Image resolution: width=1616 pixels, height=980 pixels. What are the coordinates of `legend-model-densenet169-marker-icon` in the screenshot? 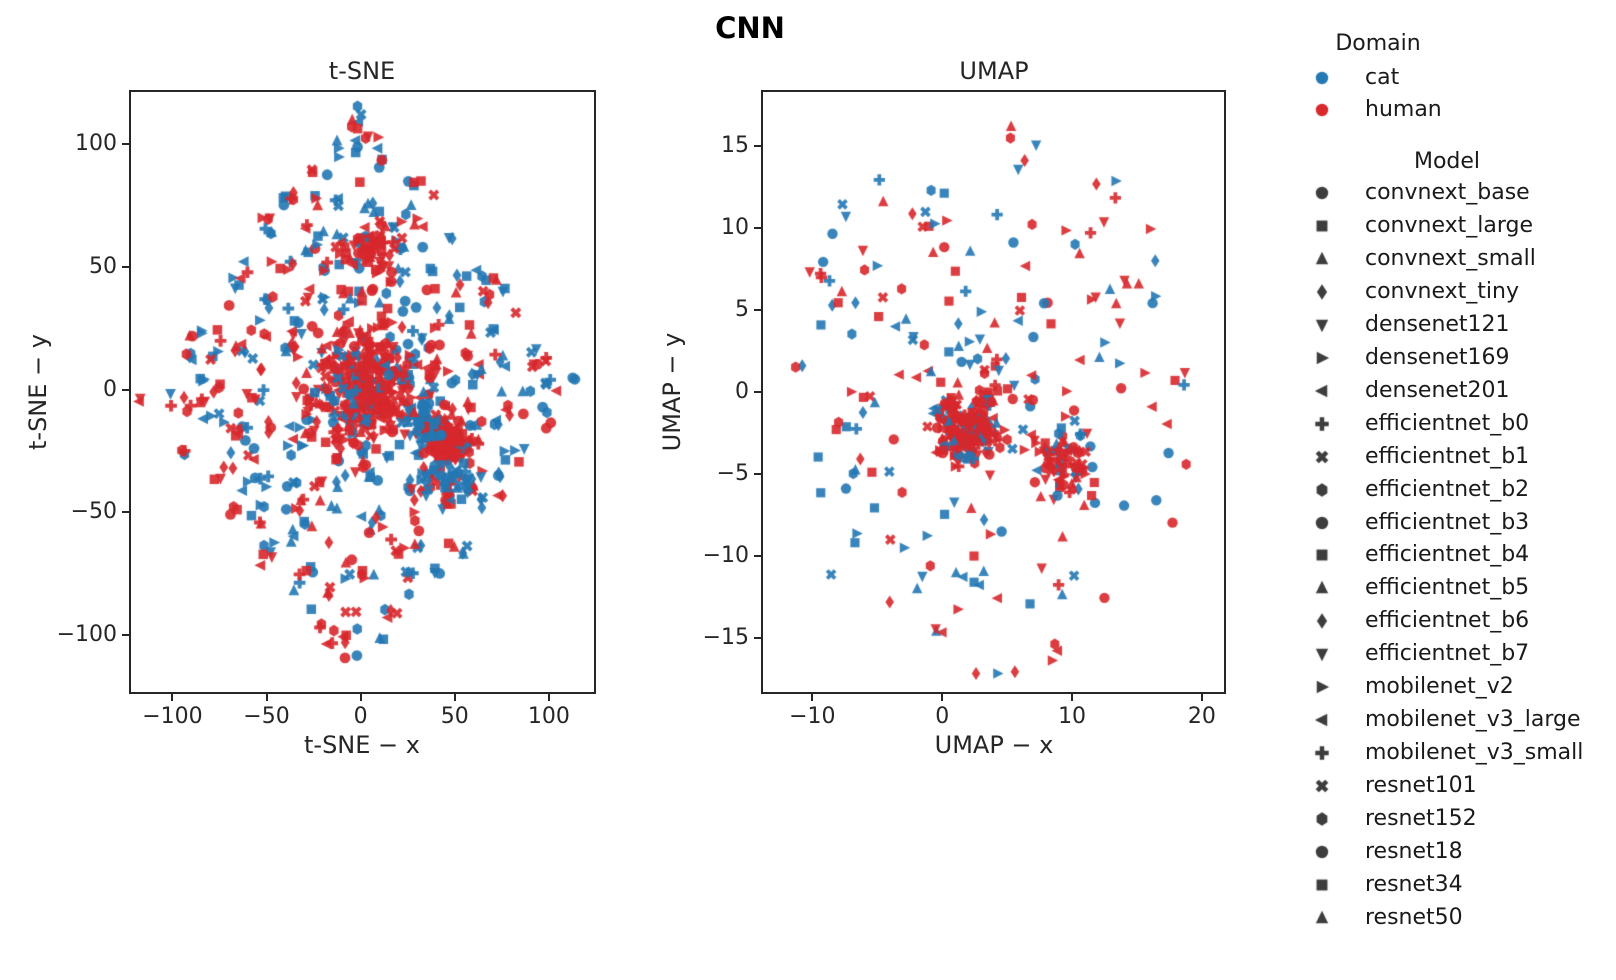 It's located at (1322, 357).